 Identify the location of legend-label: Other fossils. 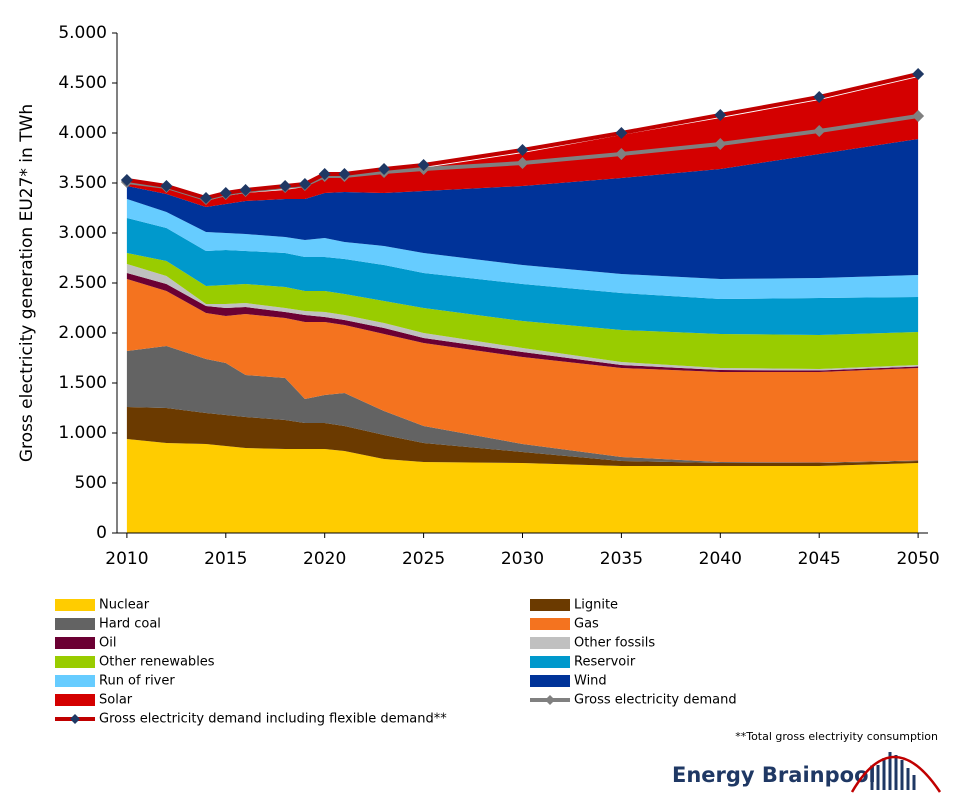
(614, 643).